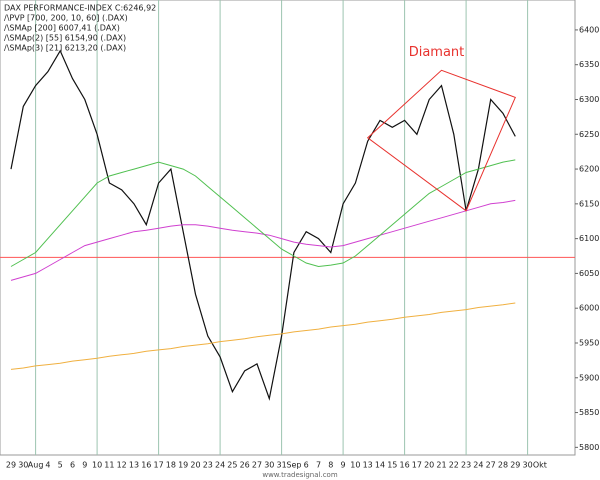  I want to click on legend-entry: /\SMAp(2) [55] 6154,90 (.DAX), so click(65, 38).